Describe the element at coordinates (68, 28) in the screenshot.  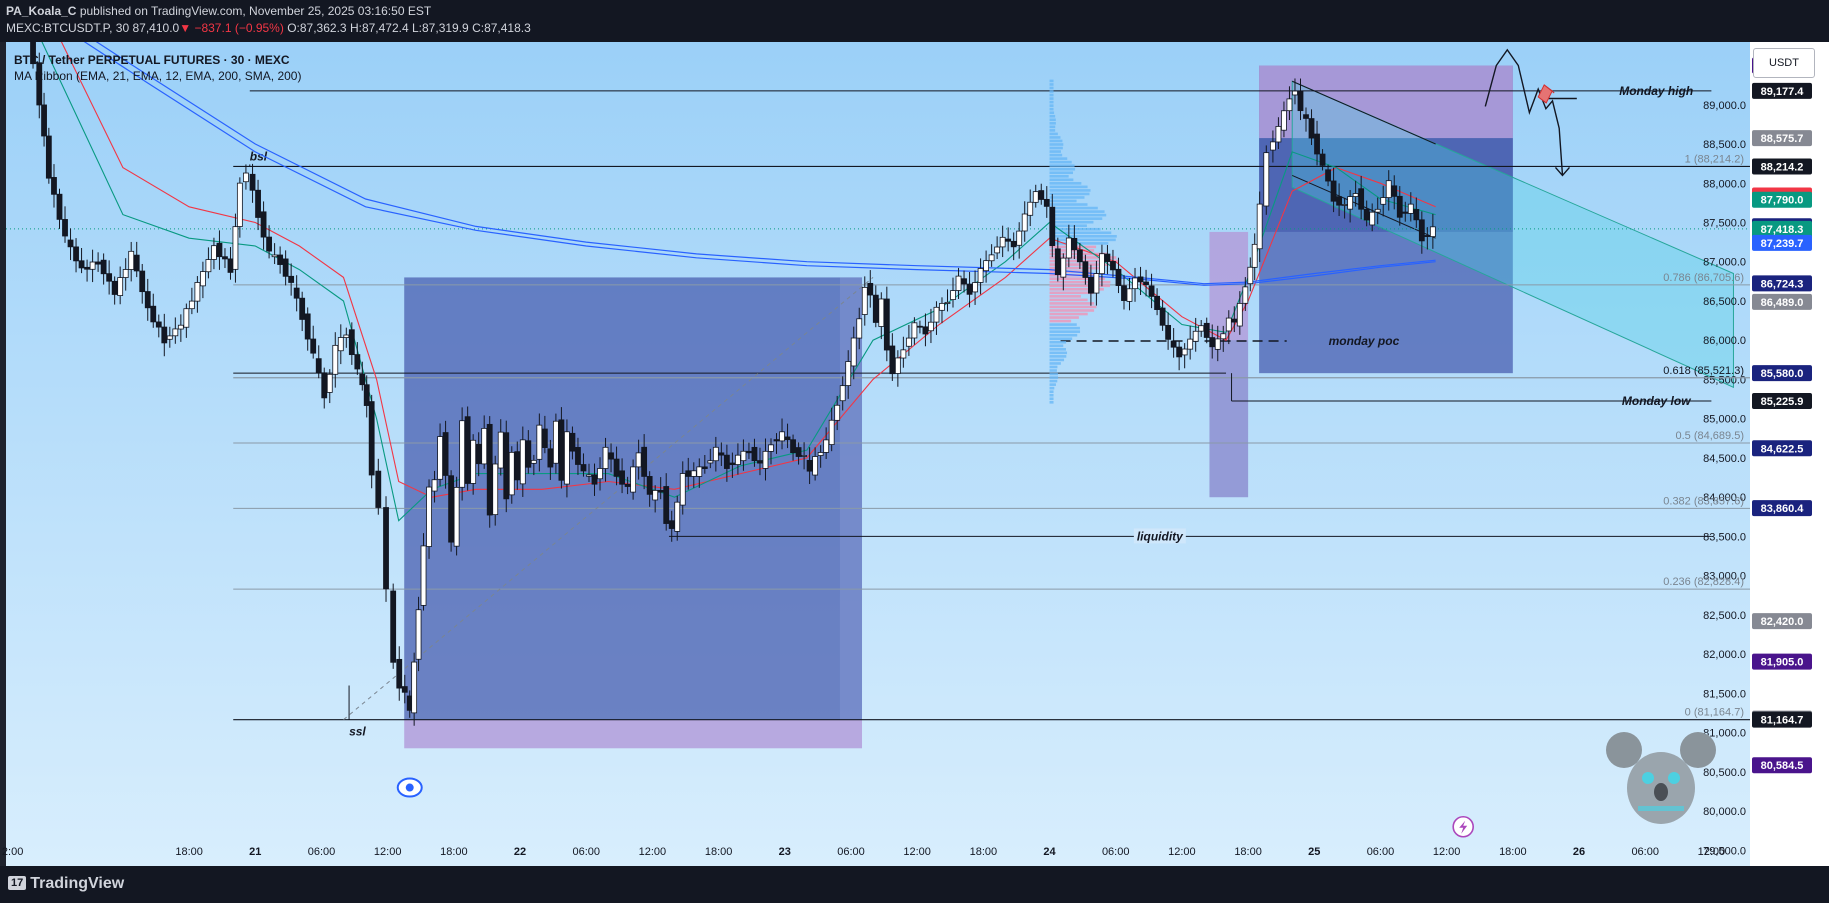
I see `symbol-label: MEXC:BTCUSDT.P, 30` at that location.